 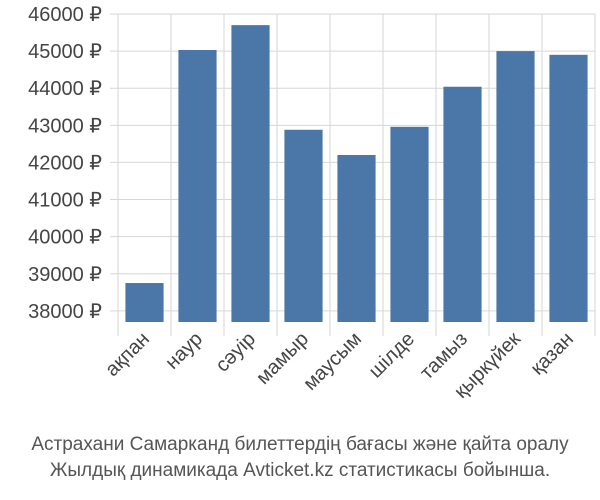 What do you see at coordinates (65, 201) in the screenshot?
I see `y-tick-label: 41000 ₽` at bounding box center [65, 201].